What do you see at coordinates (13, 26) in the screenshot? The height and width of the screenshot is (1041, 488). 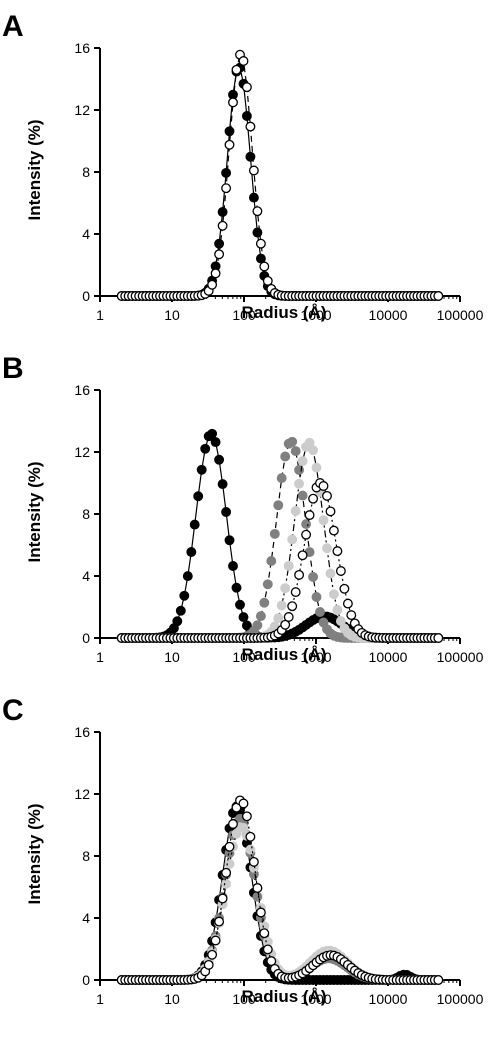 I see `panel-letter: A` at bounding box center [13, 26].